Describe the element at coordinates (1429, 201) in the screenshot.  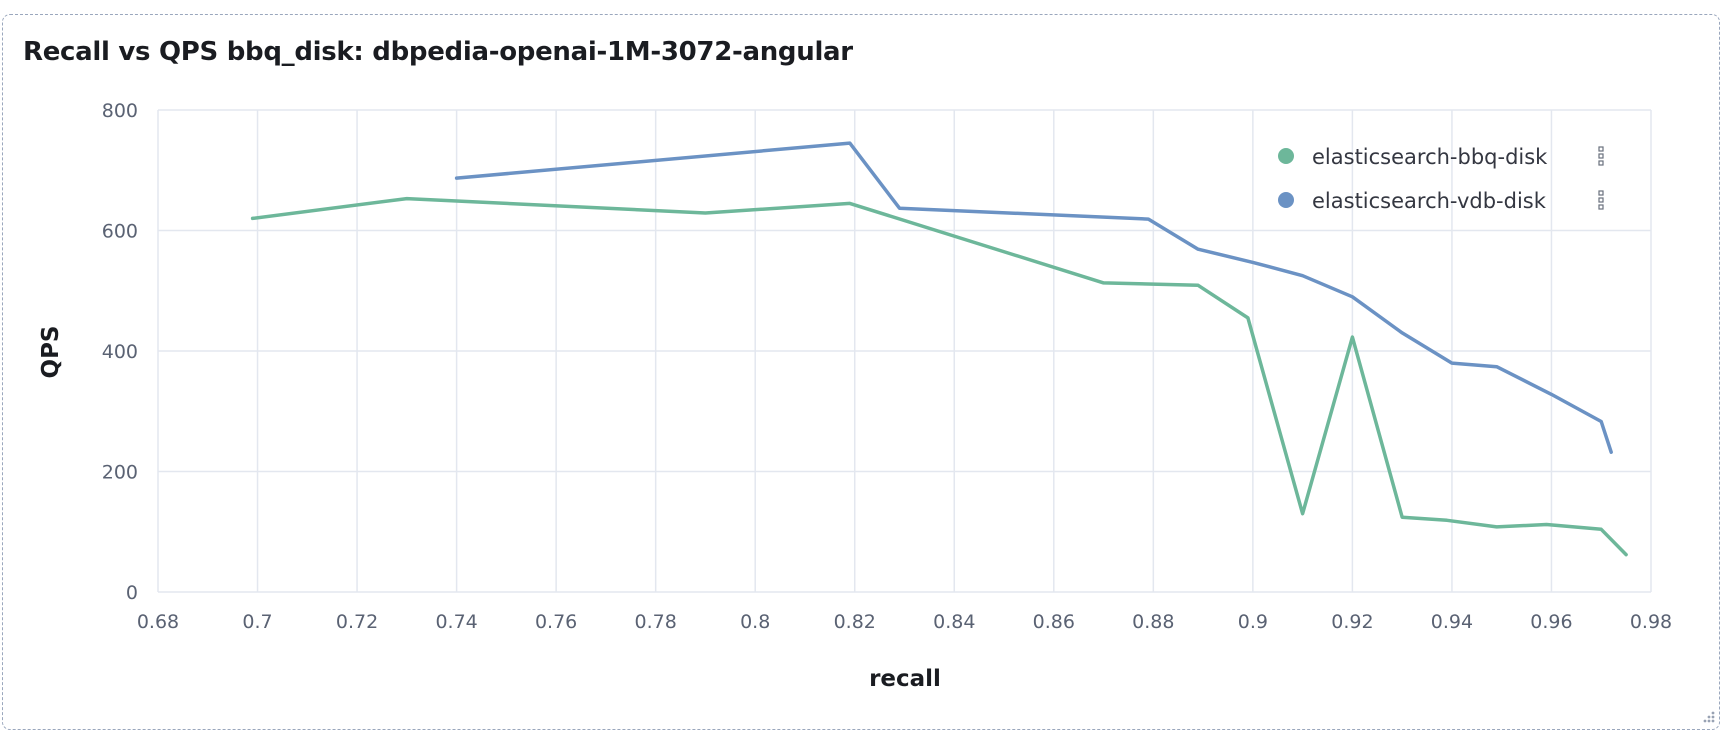
I see `legend-label: elasticsearch-vdb-disk` at that location.